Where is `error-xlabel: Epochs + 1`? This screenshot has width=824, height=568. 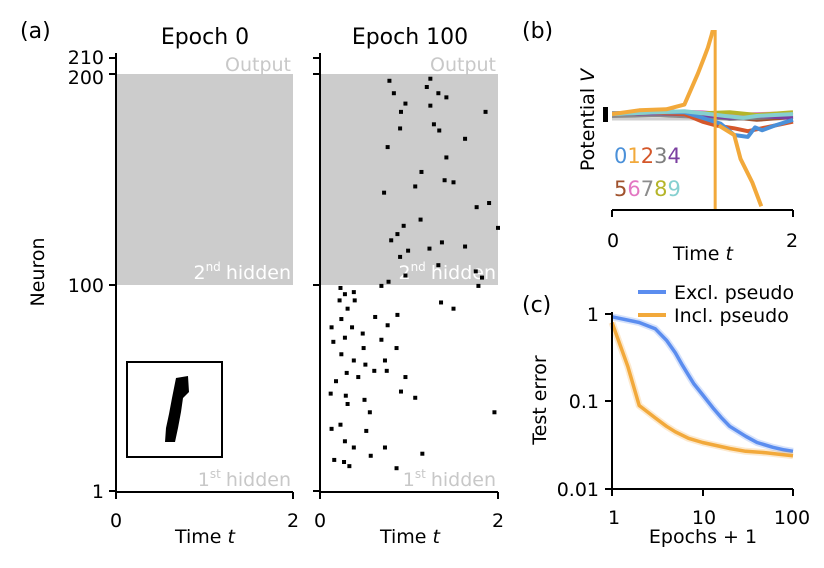
error-xlabel: Epochs + 1 is located at coordinates (703, 537).